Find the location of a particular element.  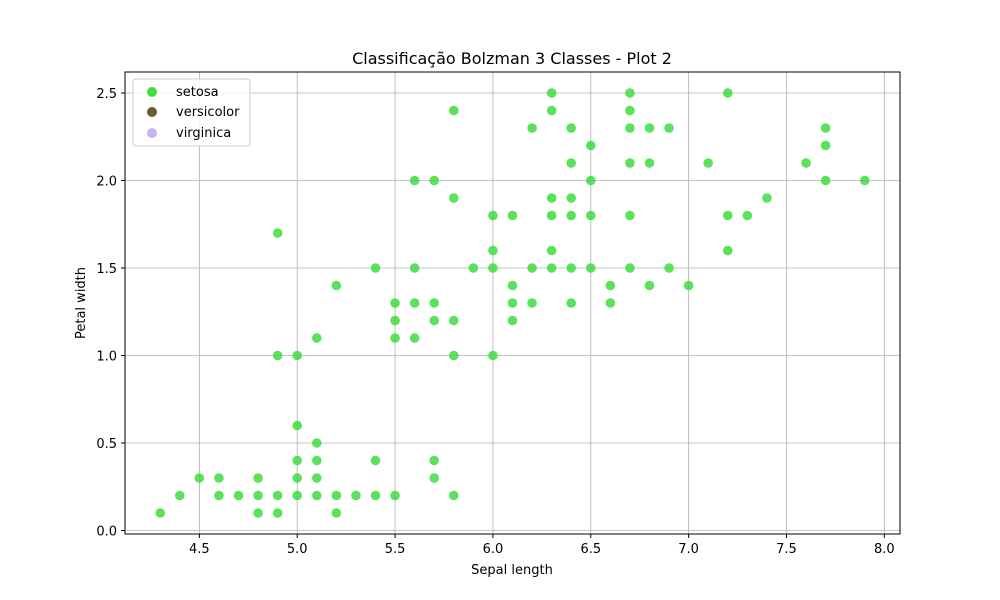

x-tick-label: 6.5 is located at coordinates (590, 549).